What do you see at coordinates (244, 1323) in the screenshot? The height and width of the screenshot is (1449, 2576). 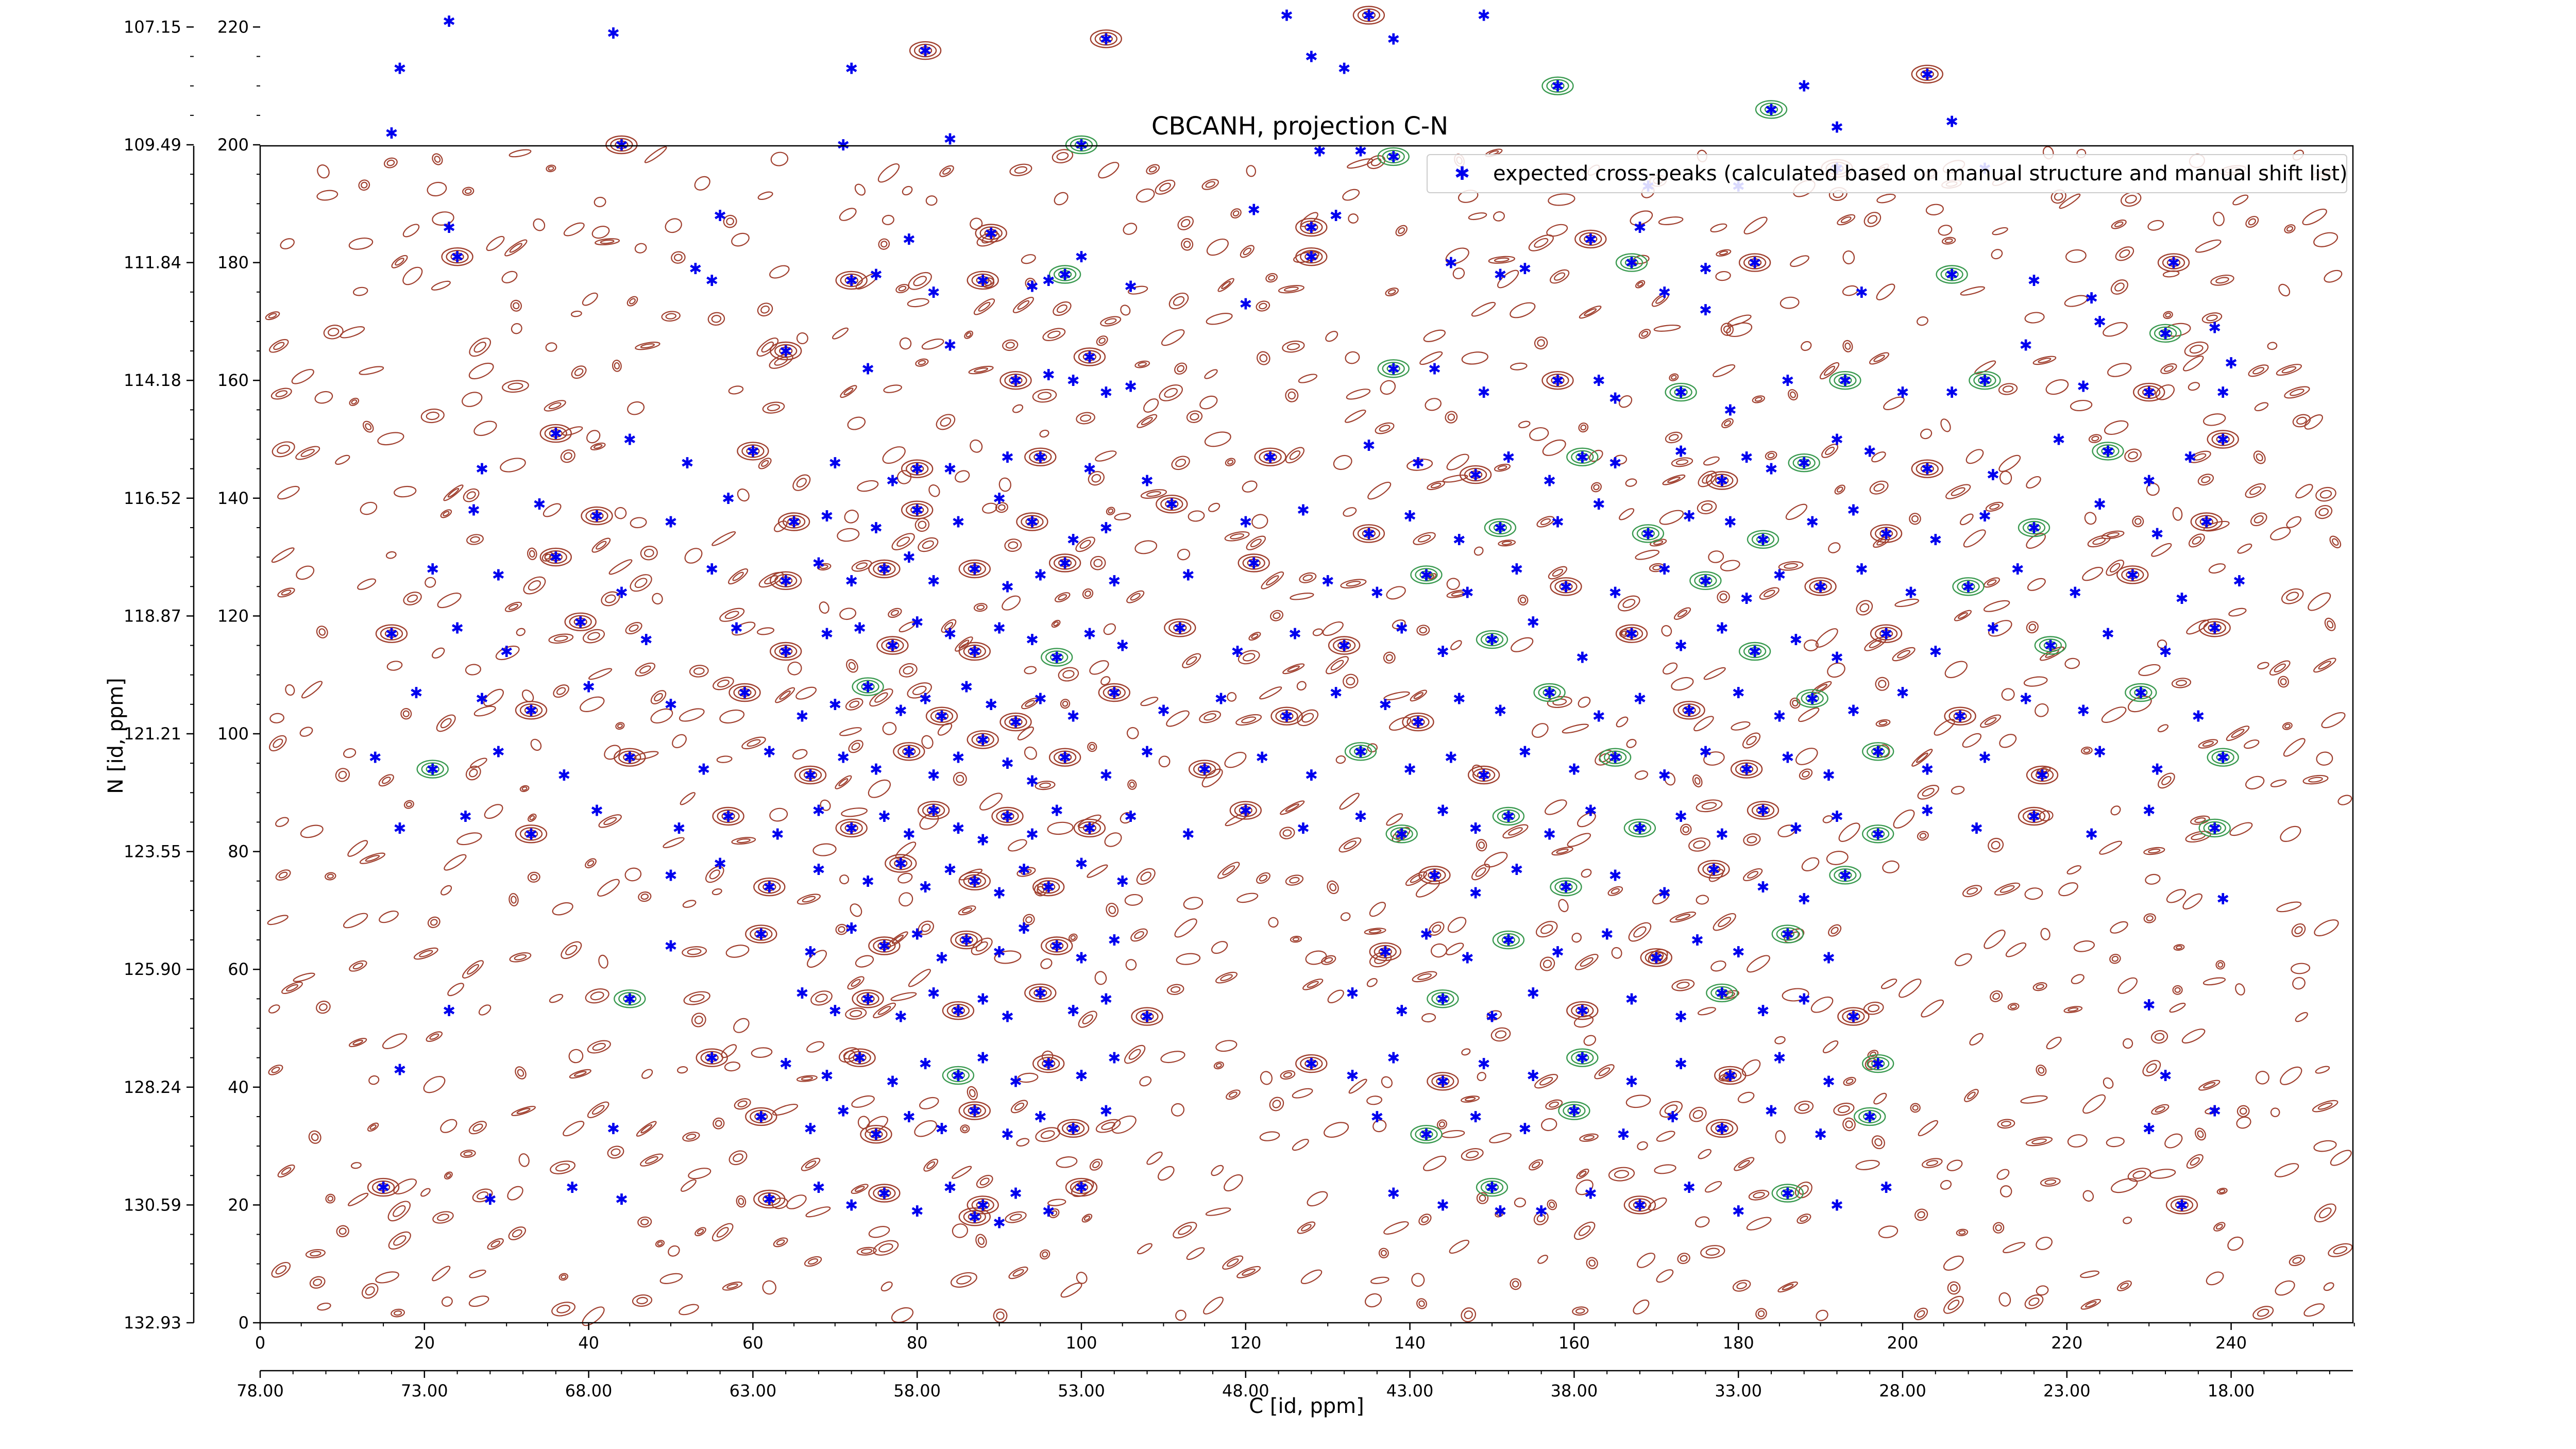 I see `y-index-tick-label: 0` at bounding box center [244, 1323].